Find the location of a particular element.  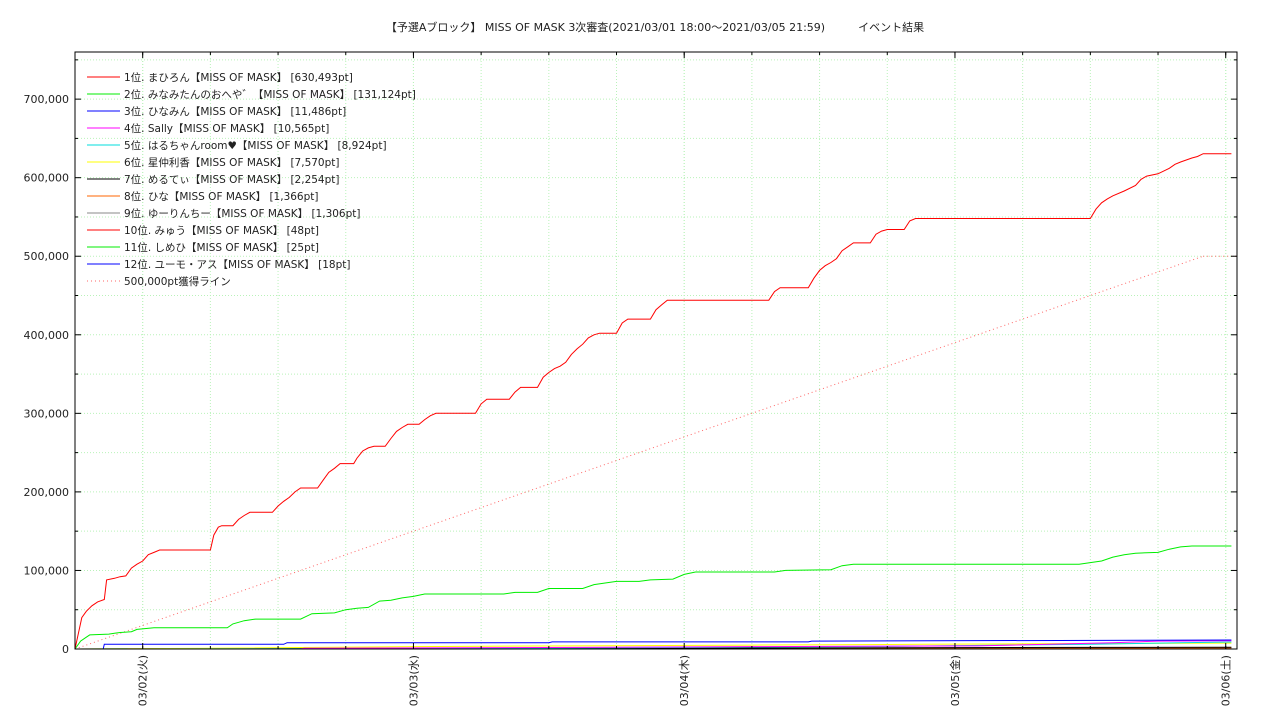

y-tick-label: 300,000 is located at coordinates (47, 413).